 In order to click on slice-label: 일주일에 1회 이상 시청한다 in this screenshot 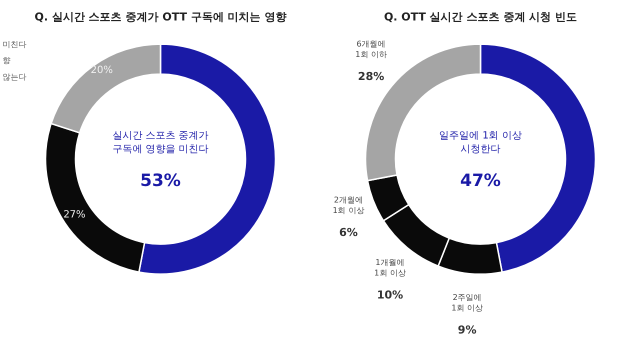, I will do `click(480, 142)`.